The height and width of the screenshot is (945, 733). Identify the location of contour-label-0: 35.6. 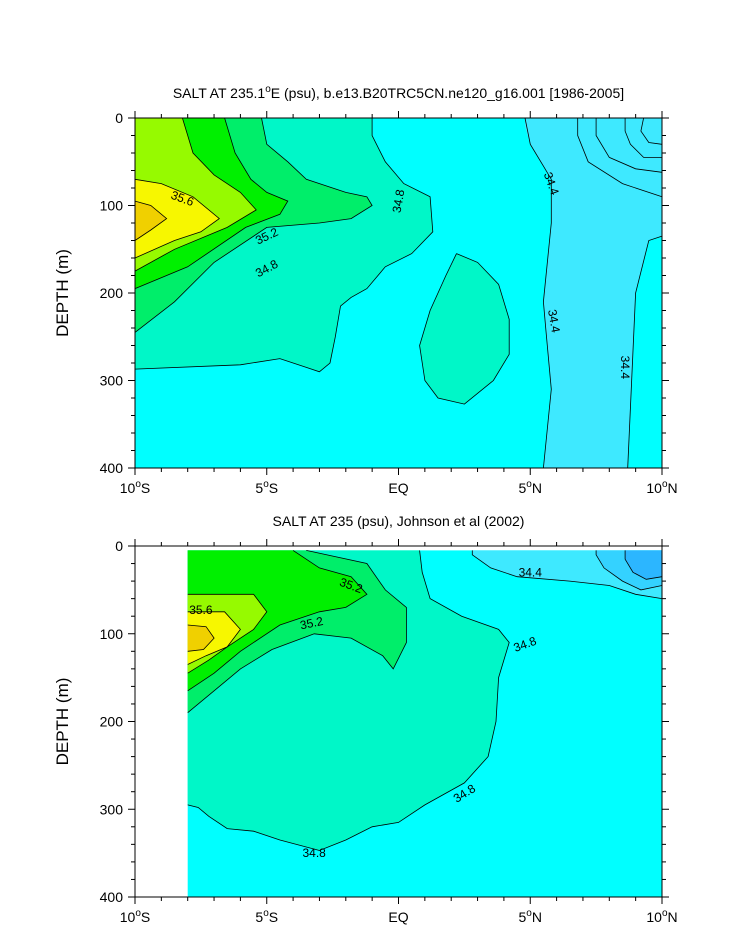
(201, 610).